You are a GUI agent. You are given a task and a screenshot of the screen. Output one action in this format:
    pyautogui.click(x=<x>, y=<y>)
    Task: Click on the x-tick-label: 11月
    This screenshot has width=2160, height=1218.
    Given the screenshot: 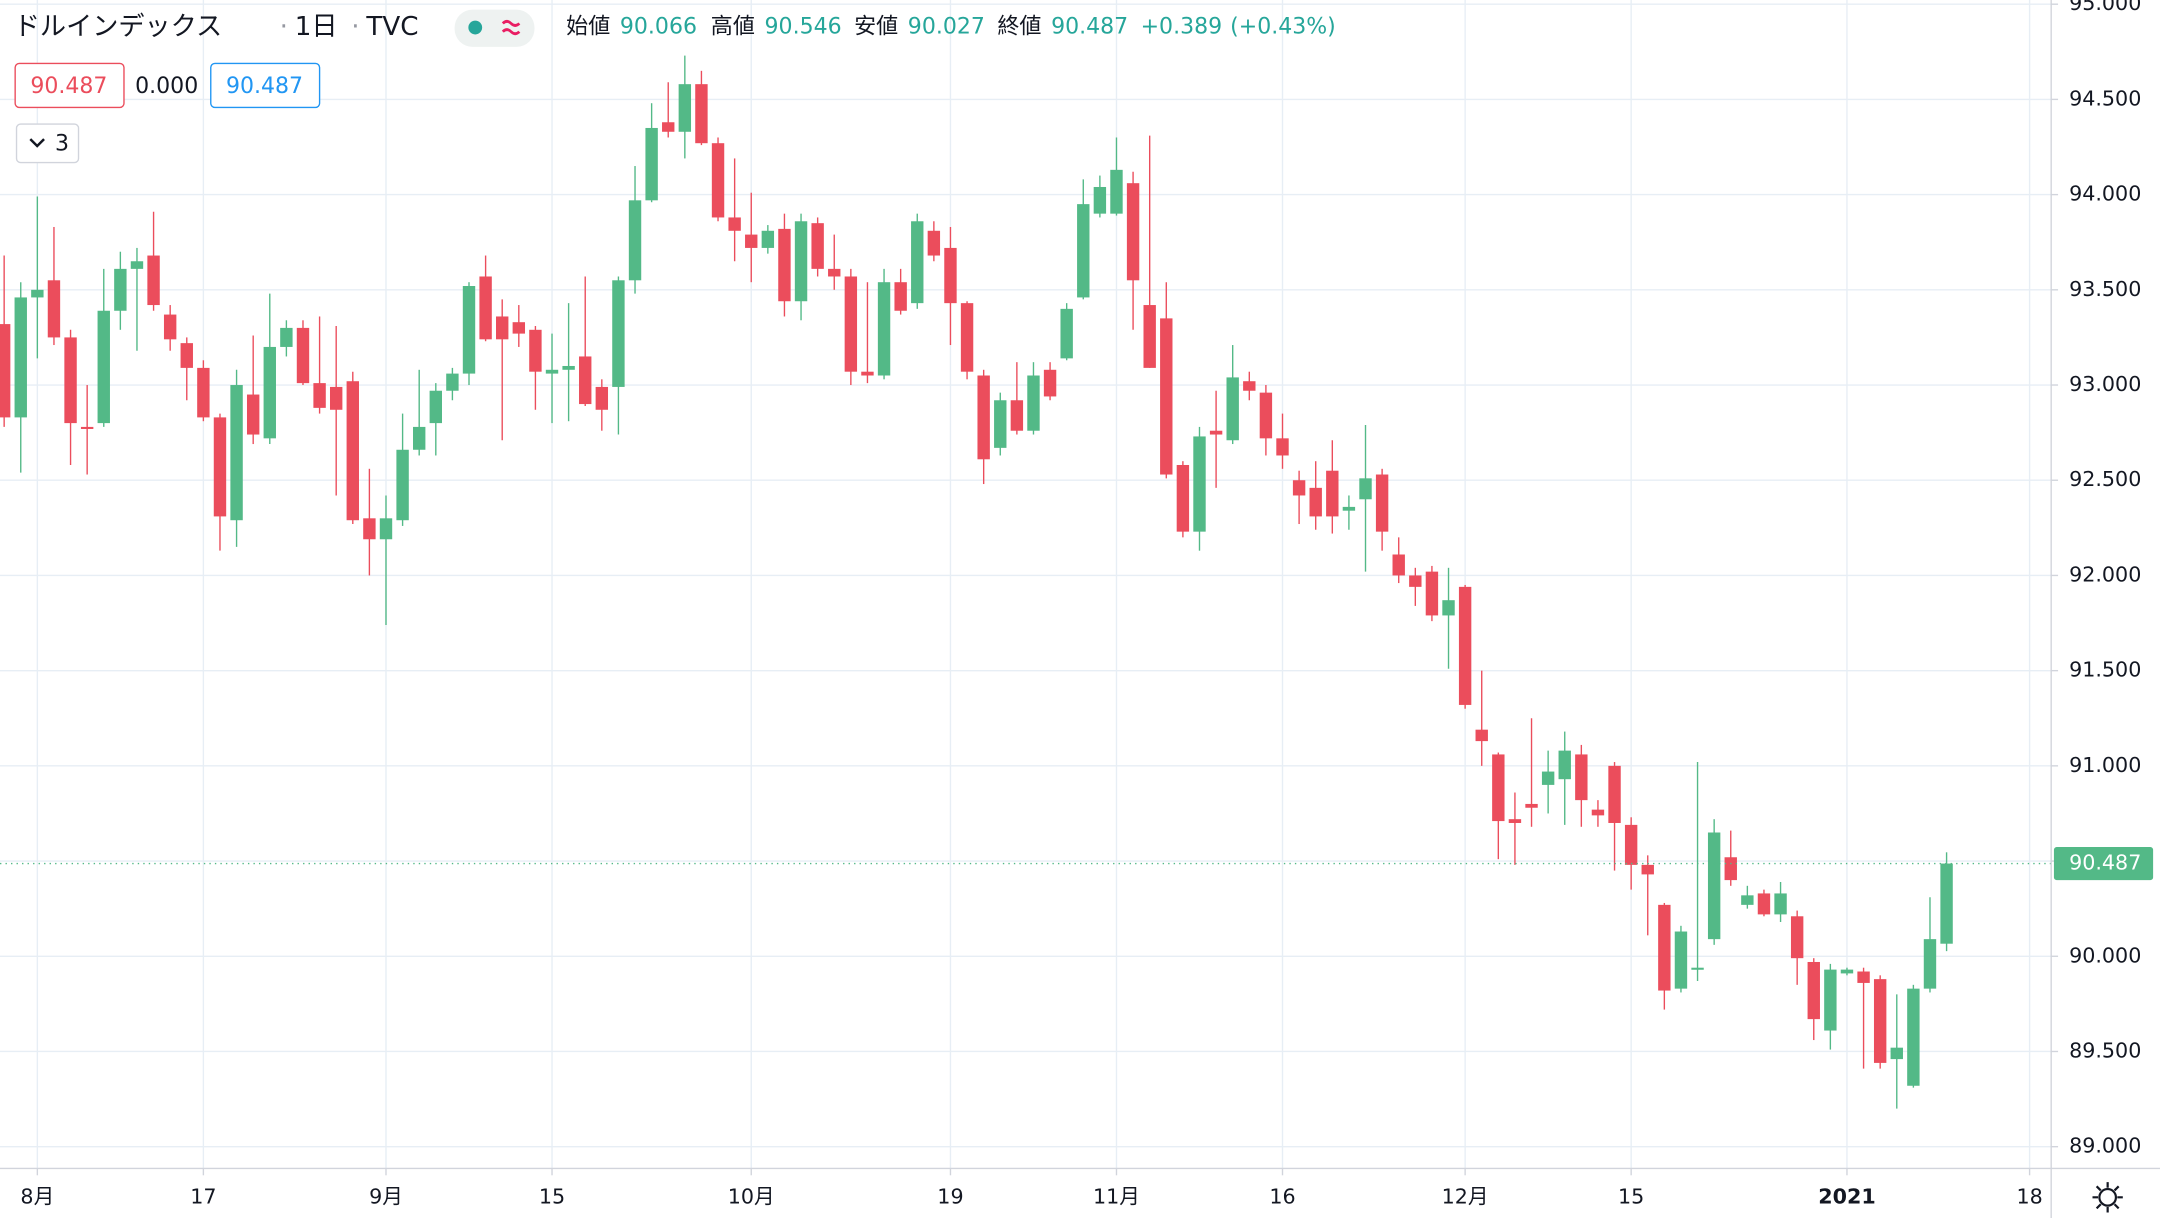 What is the action you would take?
    pyautogui.click(x=1116, y=1196)
    